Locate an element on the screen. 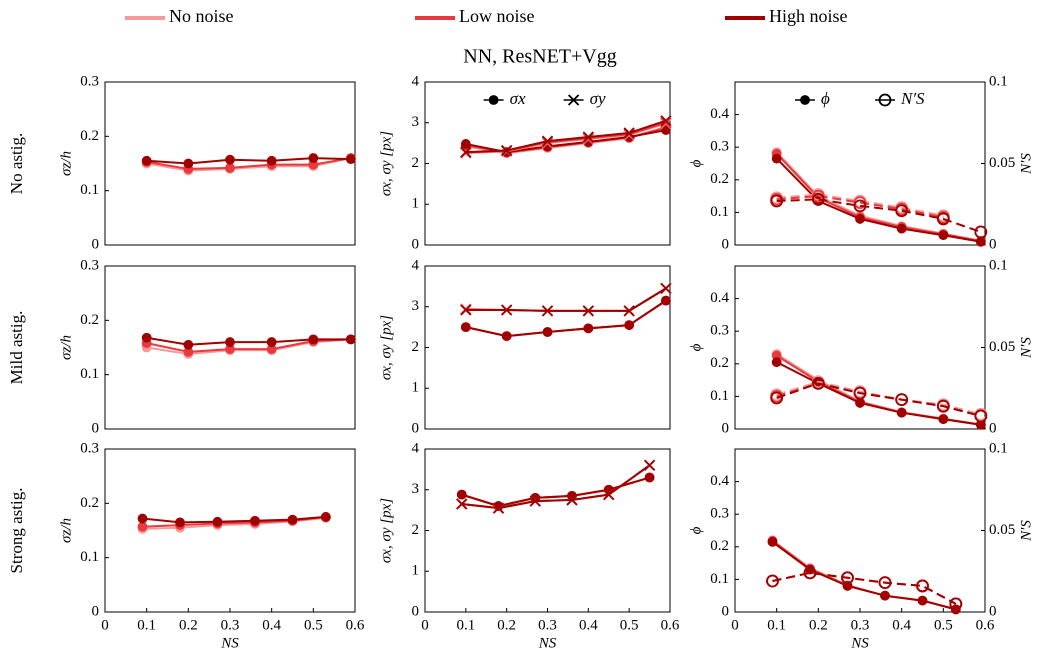 This screenshot has height=655, width=1046. row-label: Mild astig. is located at coordinates (16, 348).